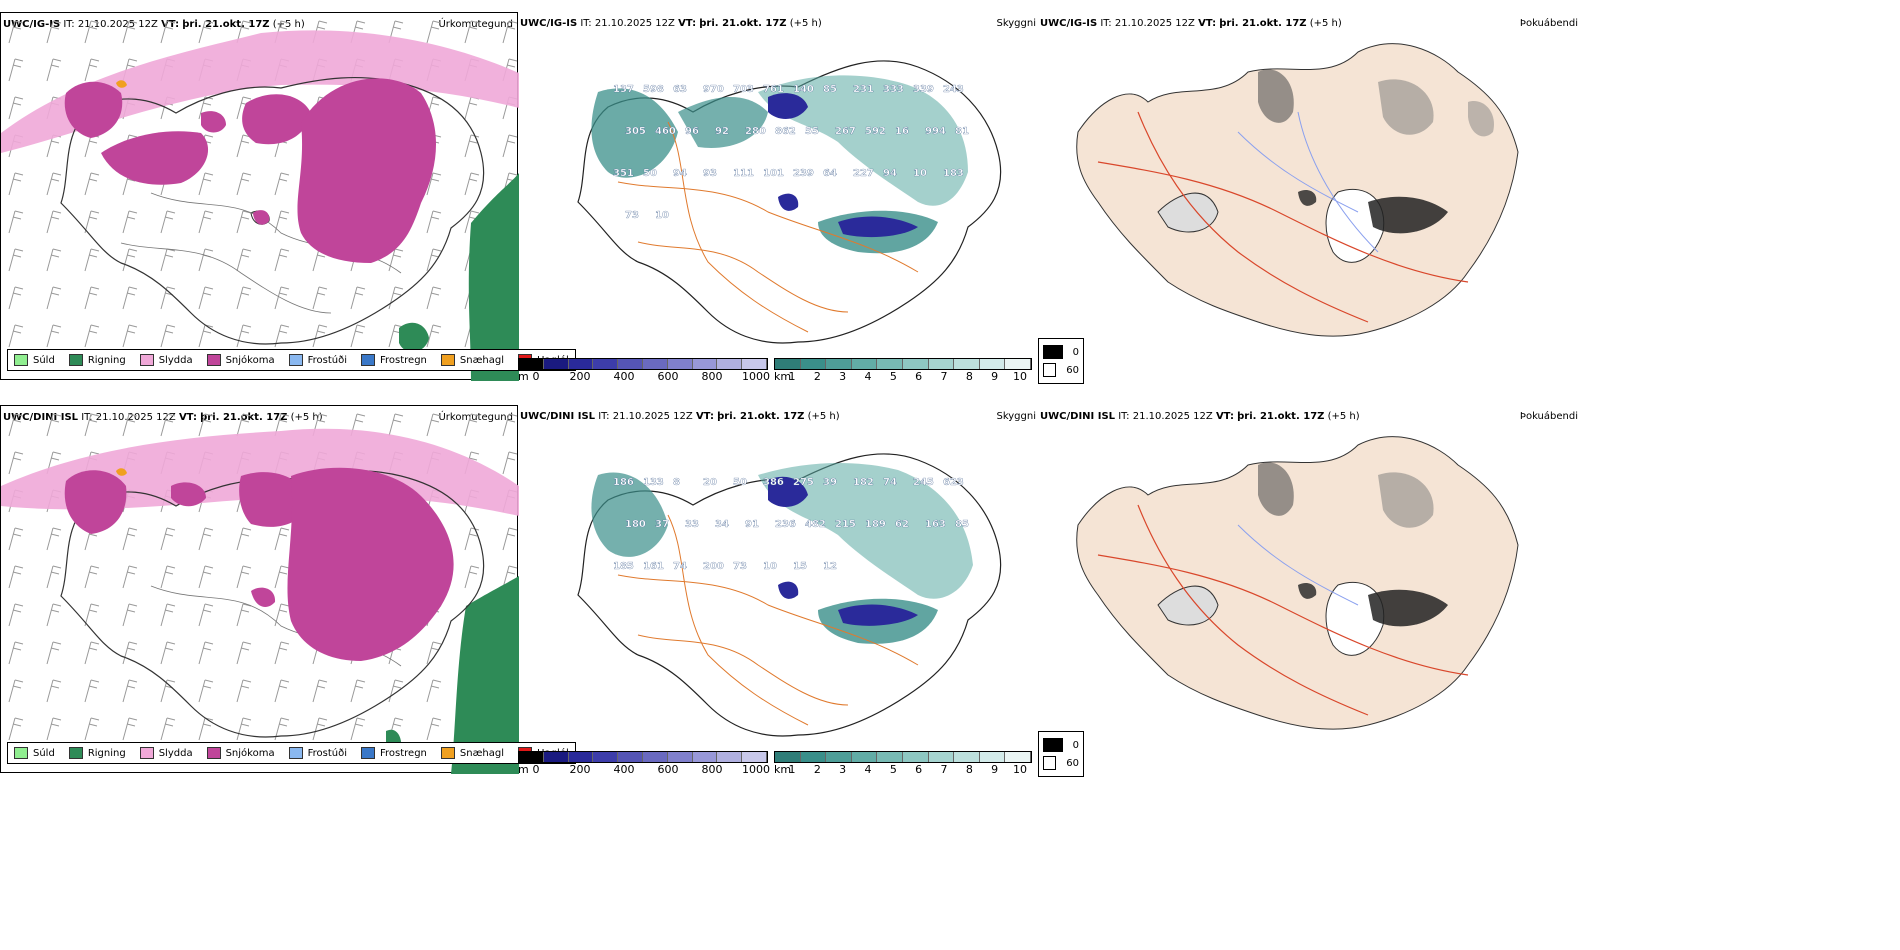 The height and width of the screenshot is (950, 1900). What do you see at coordinates (676, 482) in the screenshot?
I see `visibility-value-label: 8` at bounding box center [676, 482].